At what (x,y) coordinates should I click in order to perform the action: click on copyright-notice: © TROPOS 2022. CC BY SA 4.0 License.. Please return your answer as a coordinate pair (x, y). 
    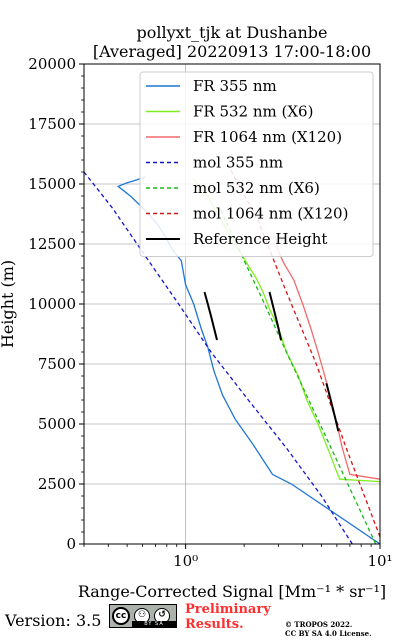
    Looking at the image, I should click on (328, 629).